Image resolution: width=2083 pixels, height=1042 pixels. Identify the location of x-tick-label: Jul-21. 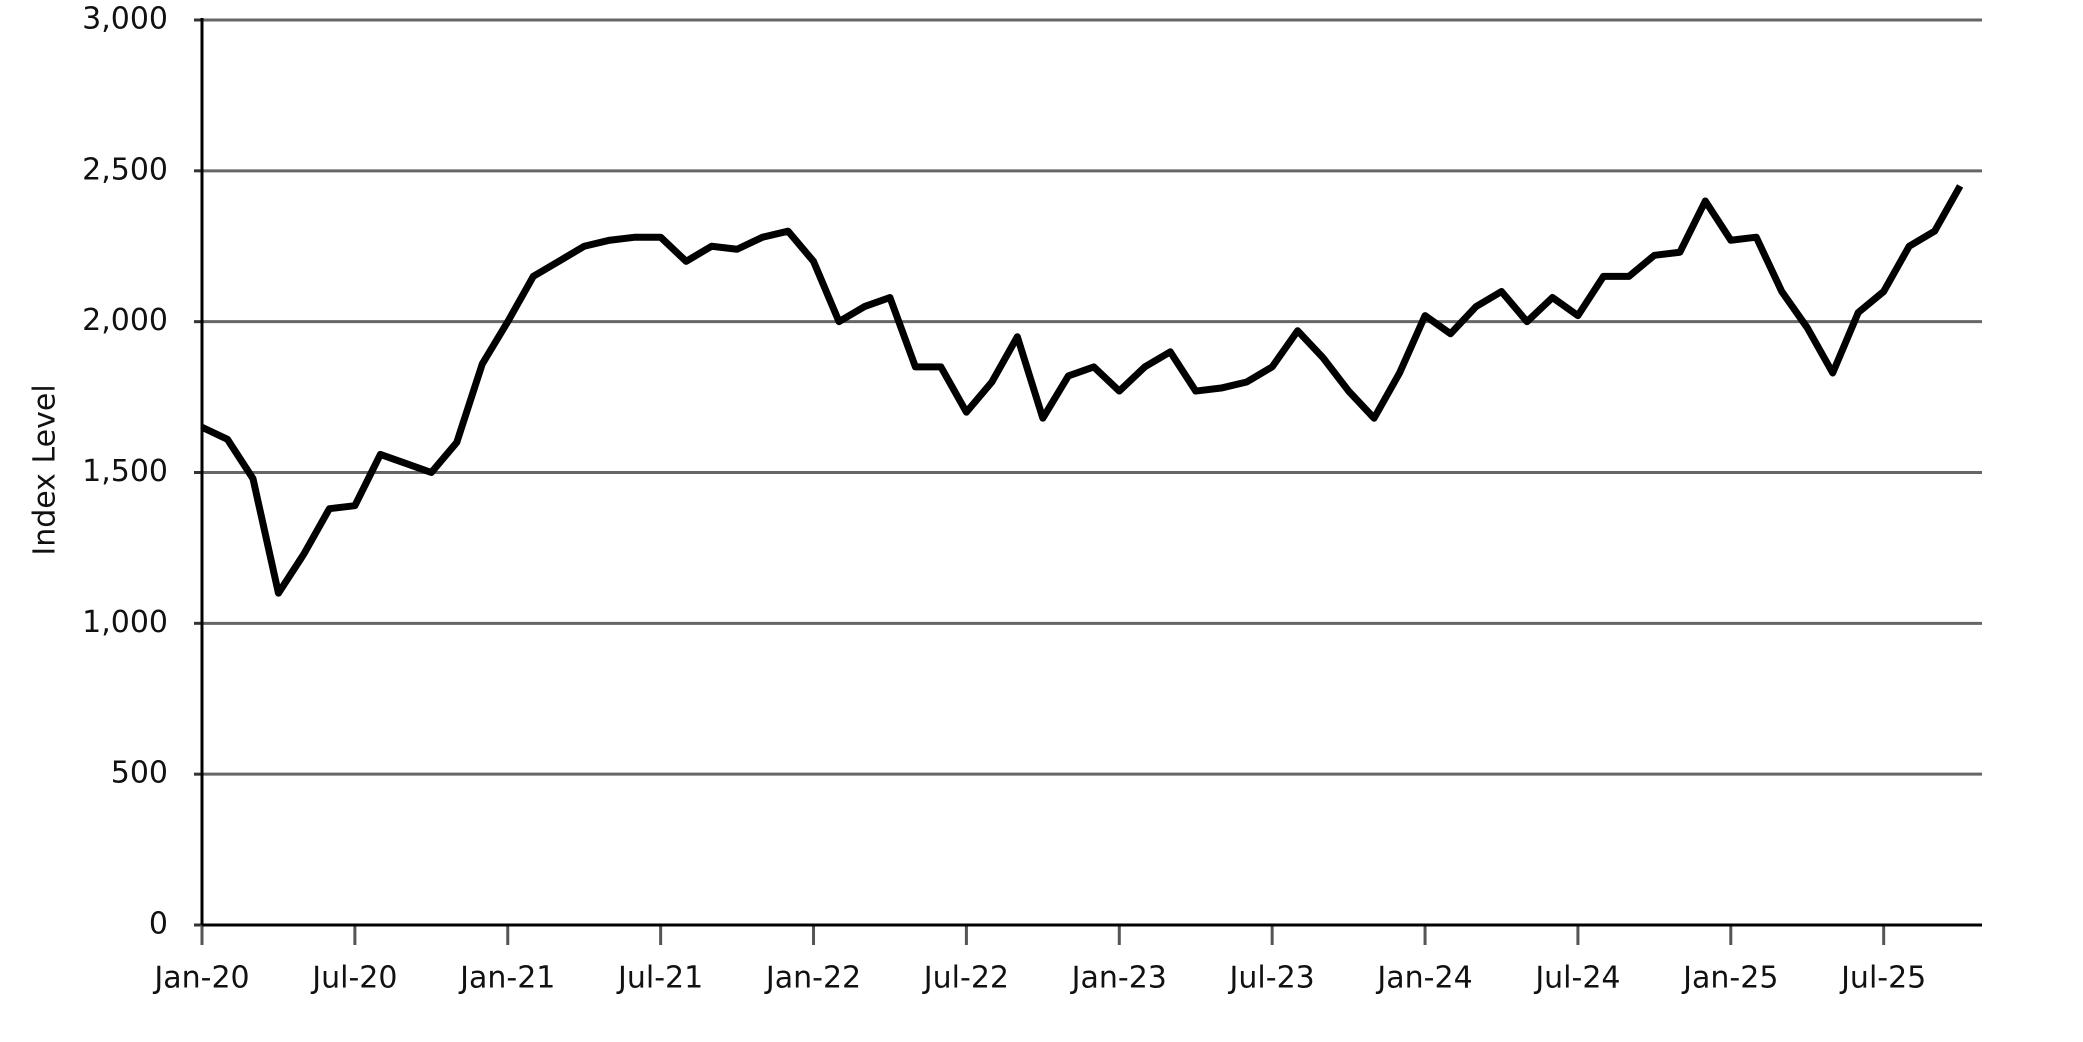
(659, 978).